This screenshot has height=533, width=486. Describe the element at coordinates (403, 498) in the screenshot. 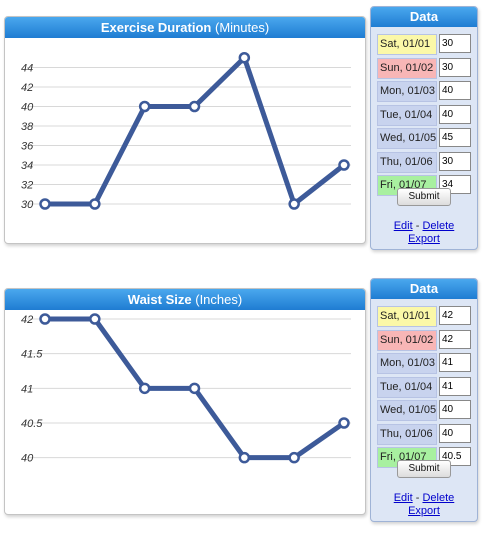

I see `waist-edit-link: Edit` at that location.